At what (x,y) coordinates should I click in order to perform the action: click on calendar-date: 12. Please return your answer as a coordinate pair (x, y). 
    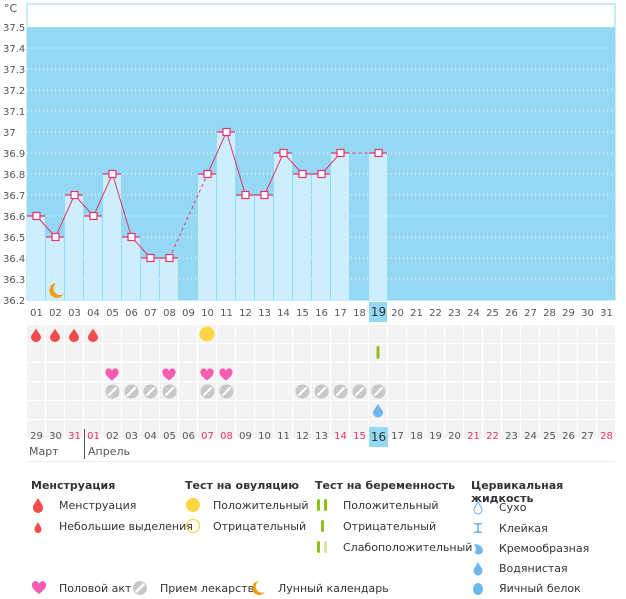
    Looking at the image, I should click on (302, 436).